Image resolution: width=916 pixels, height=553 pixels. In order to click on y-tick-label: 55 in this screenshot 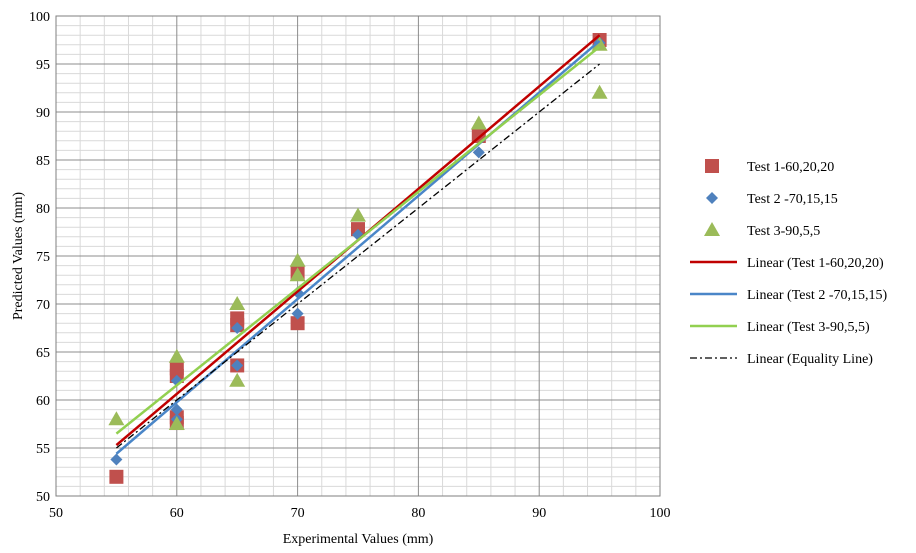, I will do `click(43, 449)`.